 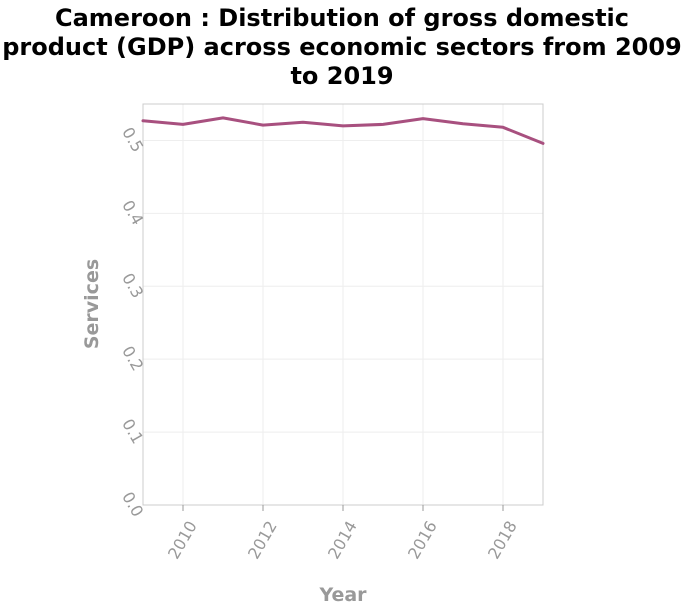 I want to click on series-line, so click(x=343, y=130).